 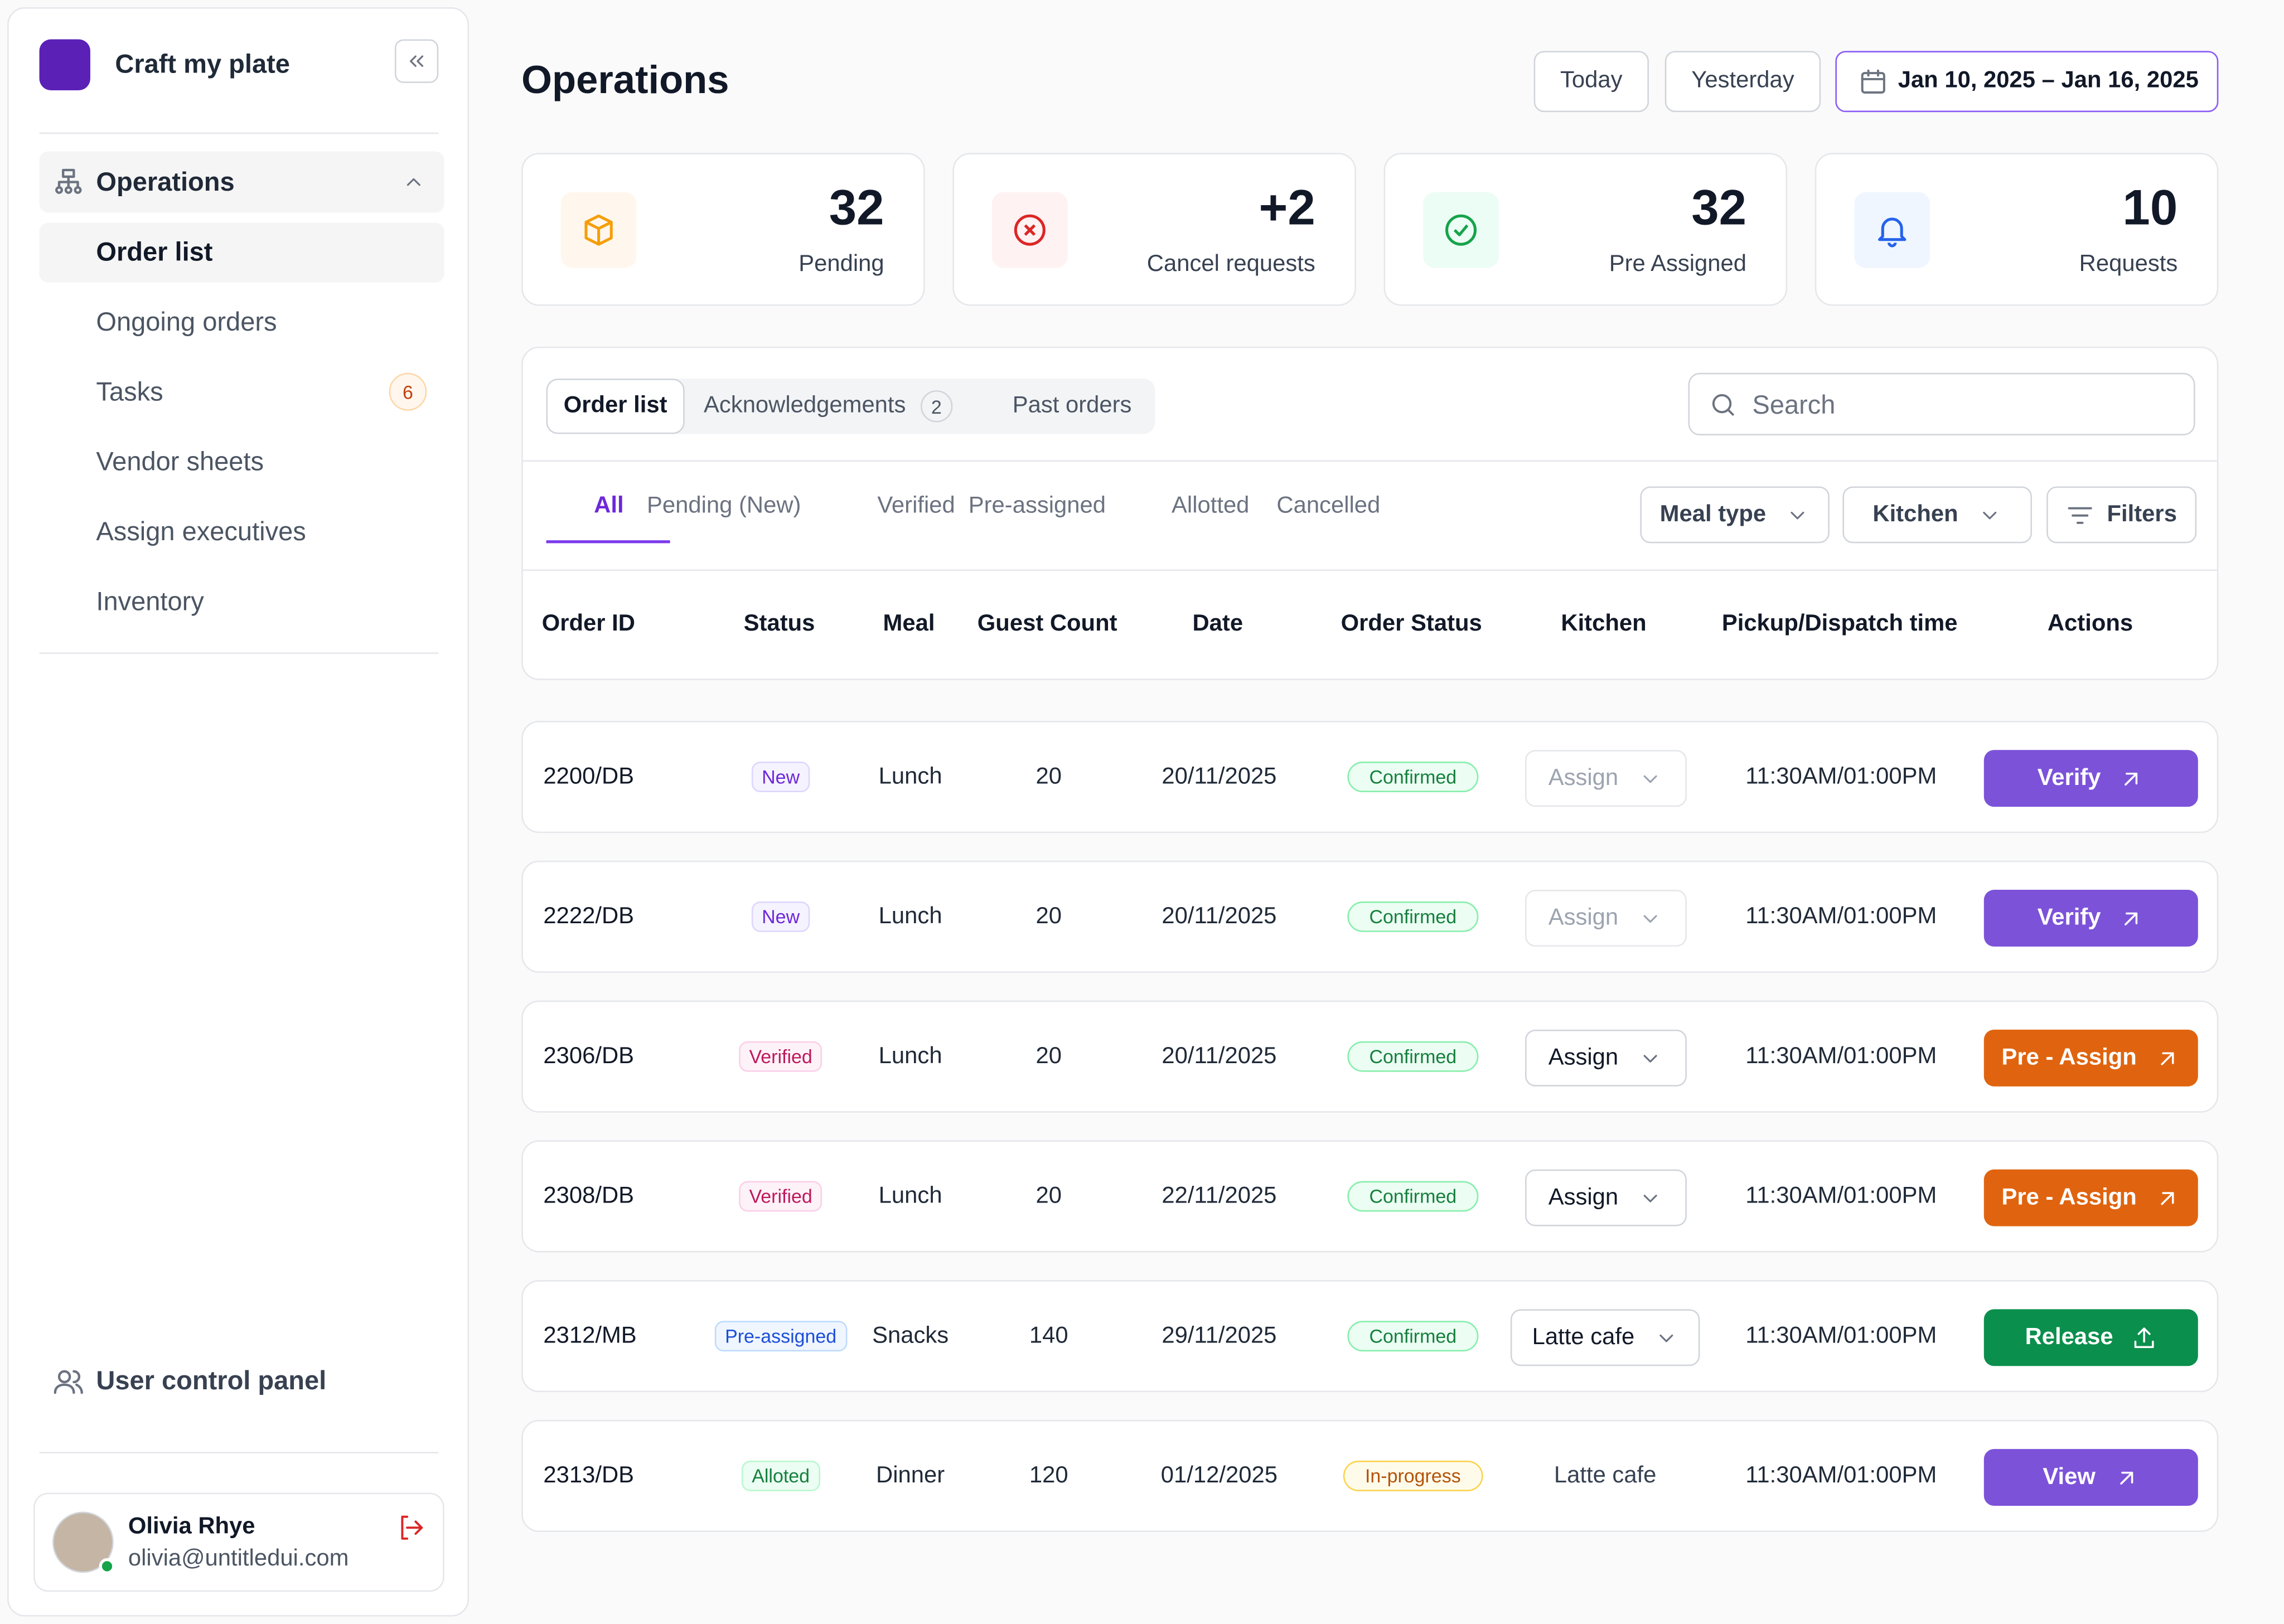 I want to click on date-button: Yesterday, so click(x=1742, y=82).